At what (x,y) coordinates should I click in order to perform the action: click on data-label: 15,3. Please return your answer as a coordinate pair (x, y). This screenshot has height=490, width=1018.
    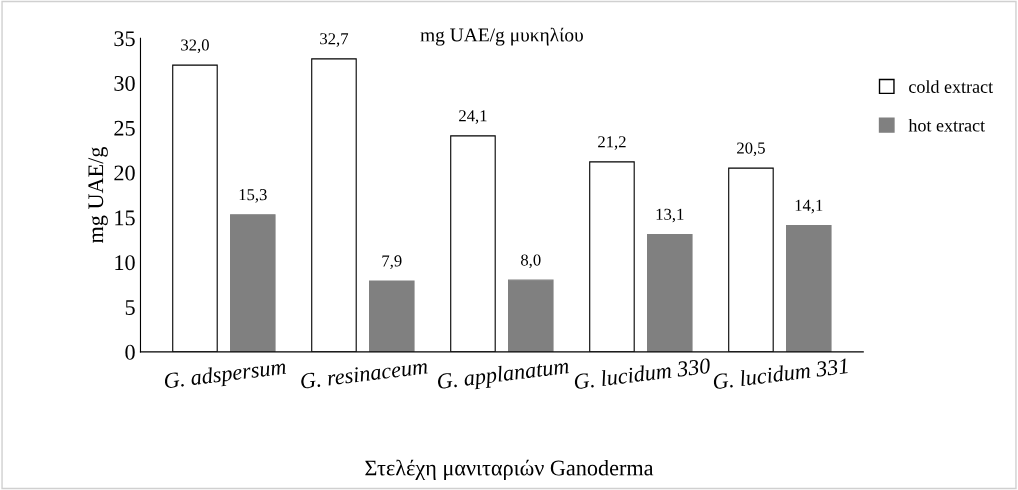
    Looking at the image, I should click on (253, 196).